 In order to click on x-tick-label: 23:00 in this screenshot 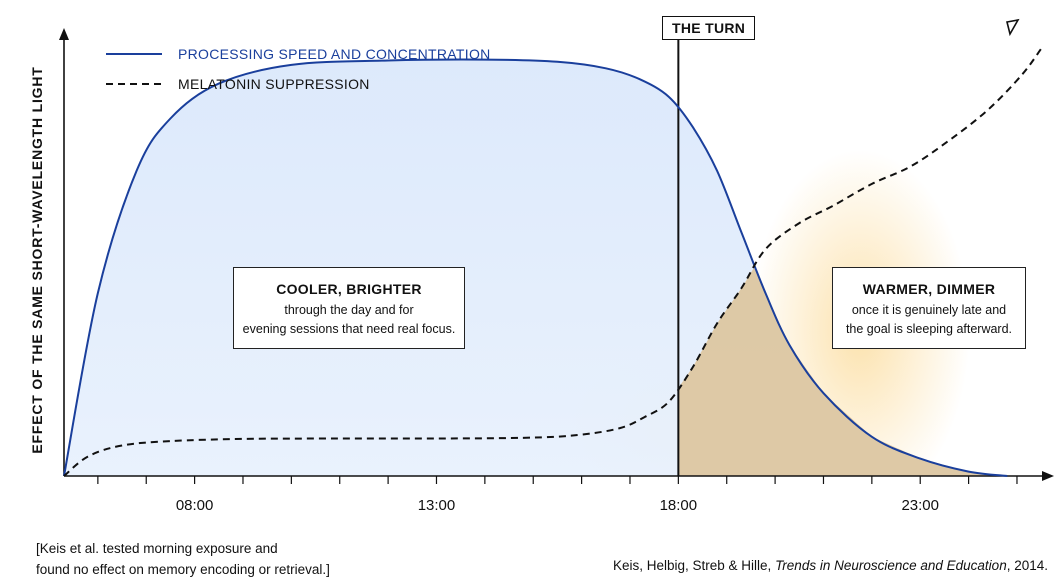, I will do `click(920, 505)`.